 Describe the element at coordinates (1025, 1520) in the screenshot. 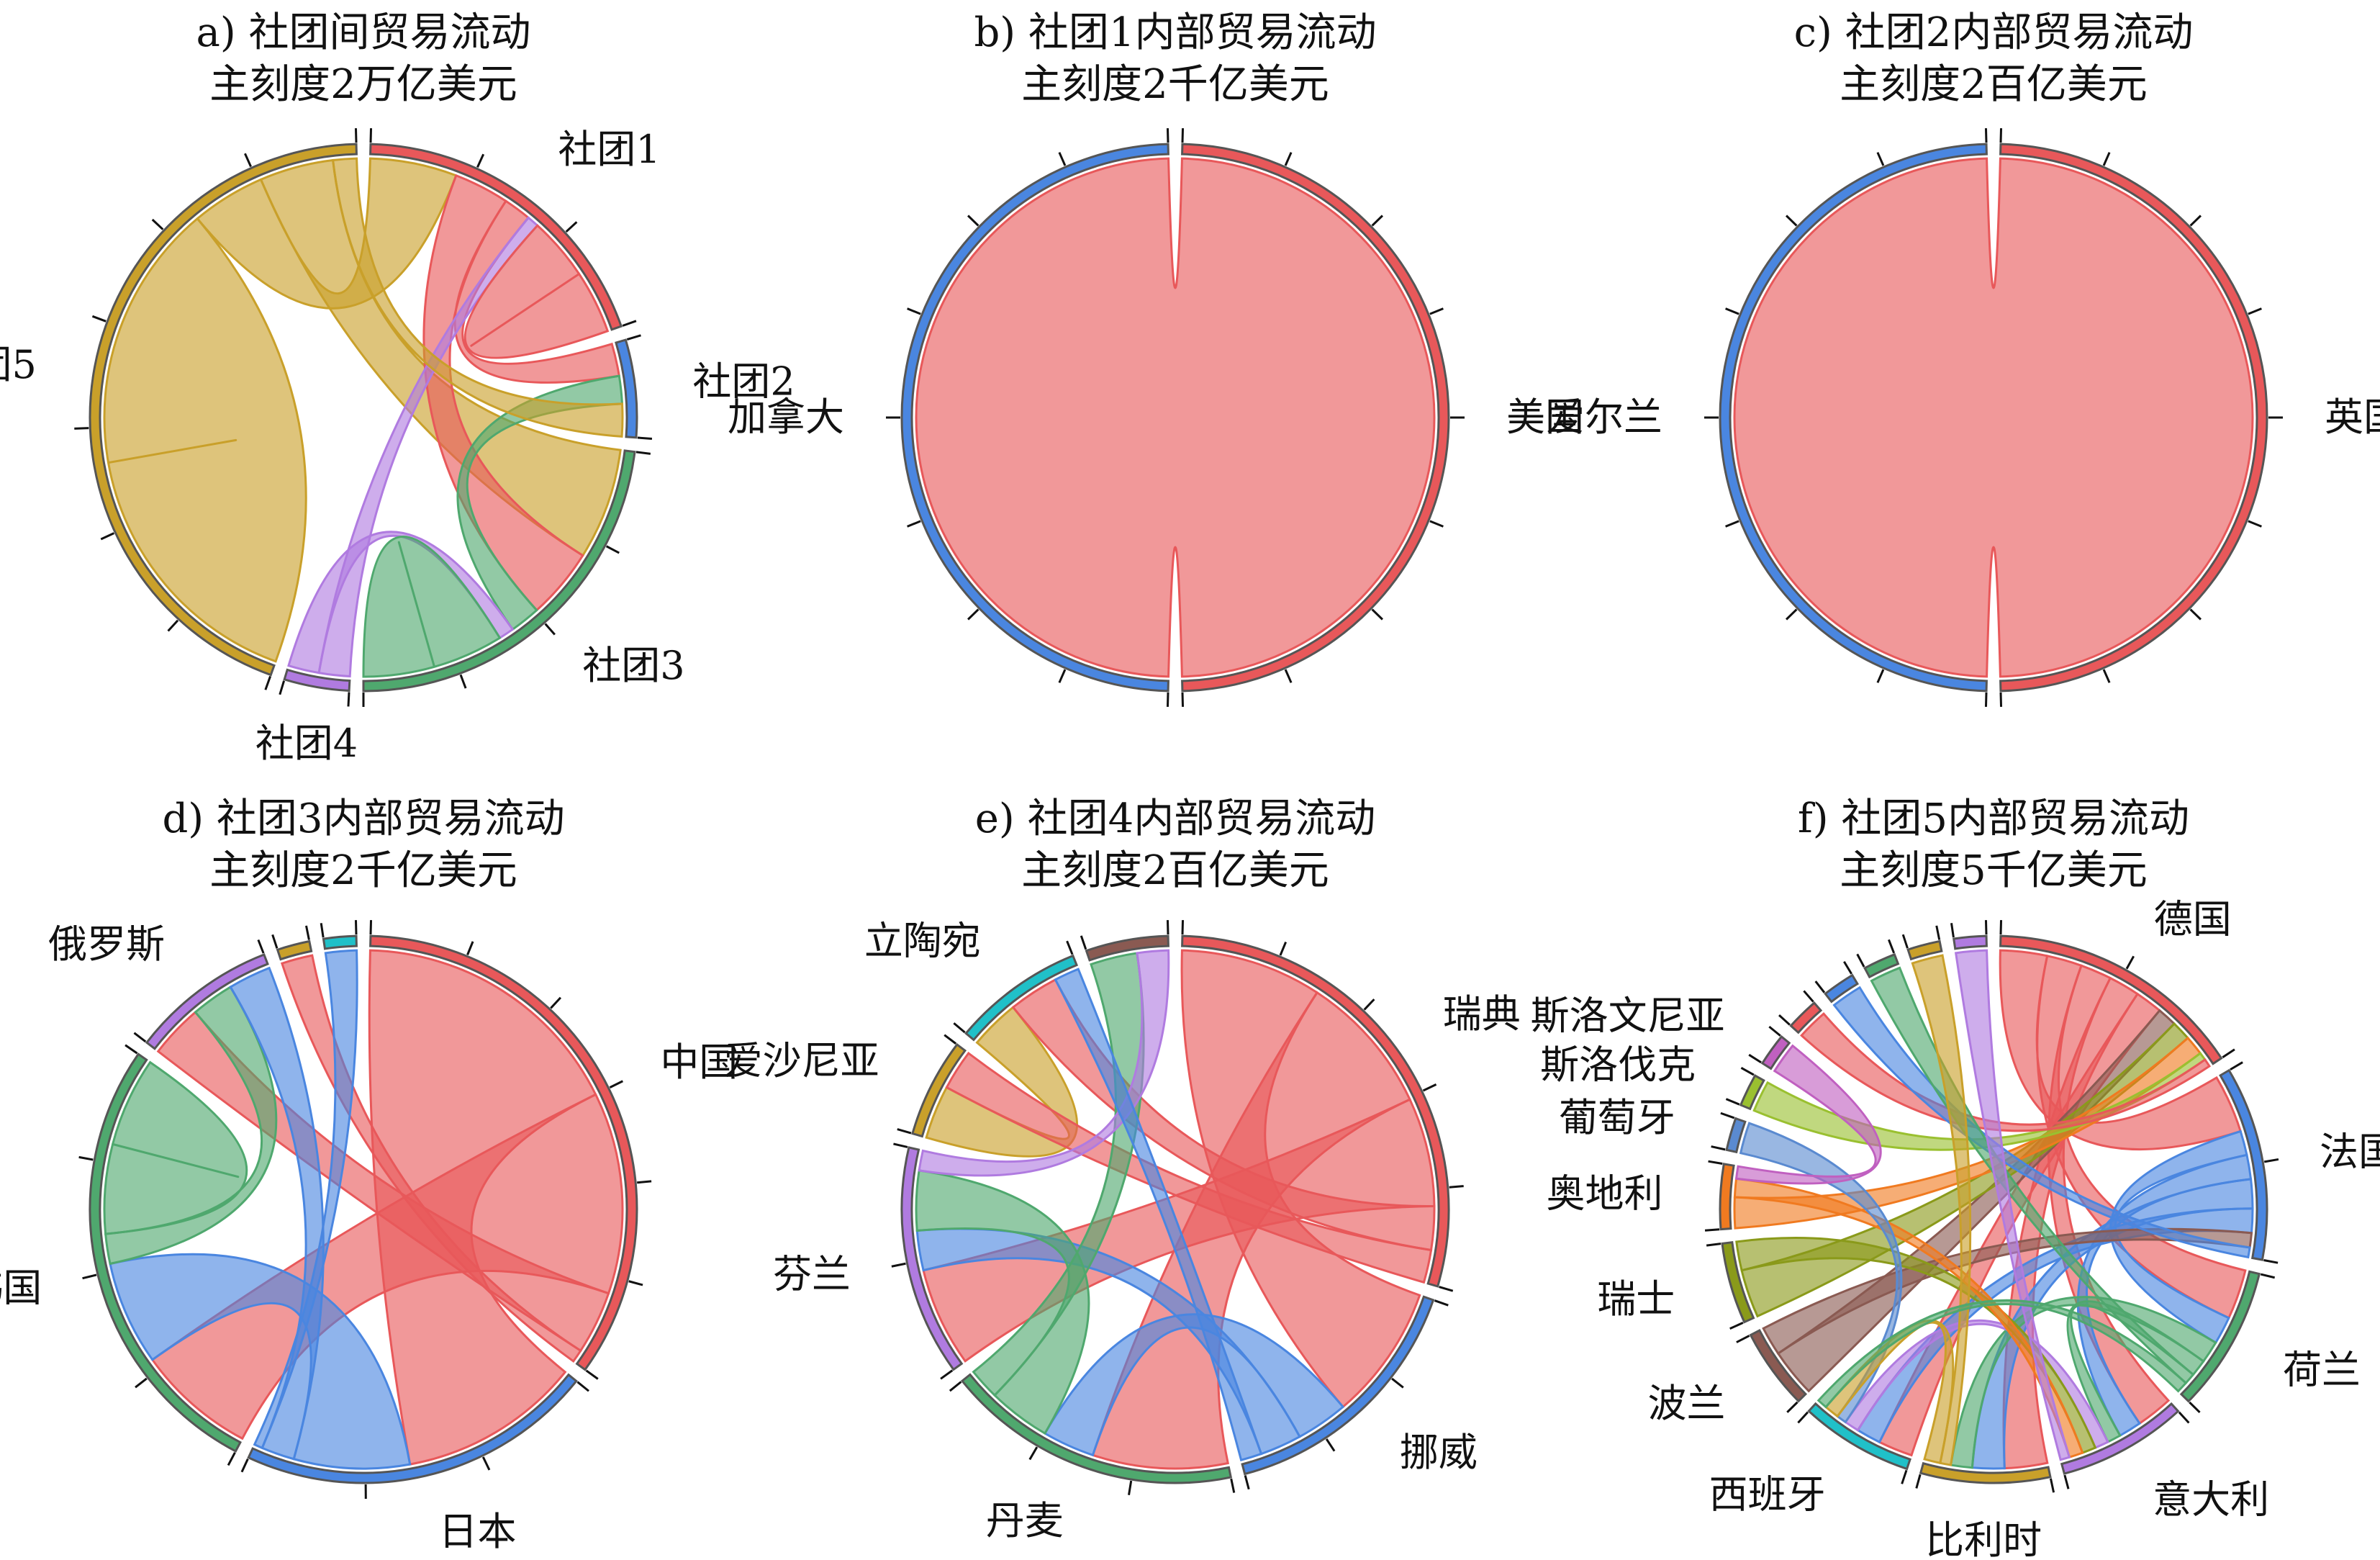

I see `group-label: 丹麦` at that location.